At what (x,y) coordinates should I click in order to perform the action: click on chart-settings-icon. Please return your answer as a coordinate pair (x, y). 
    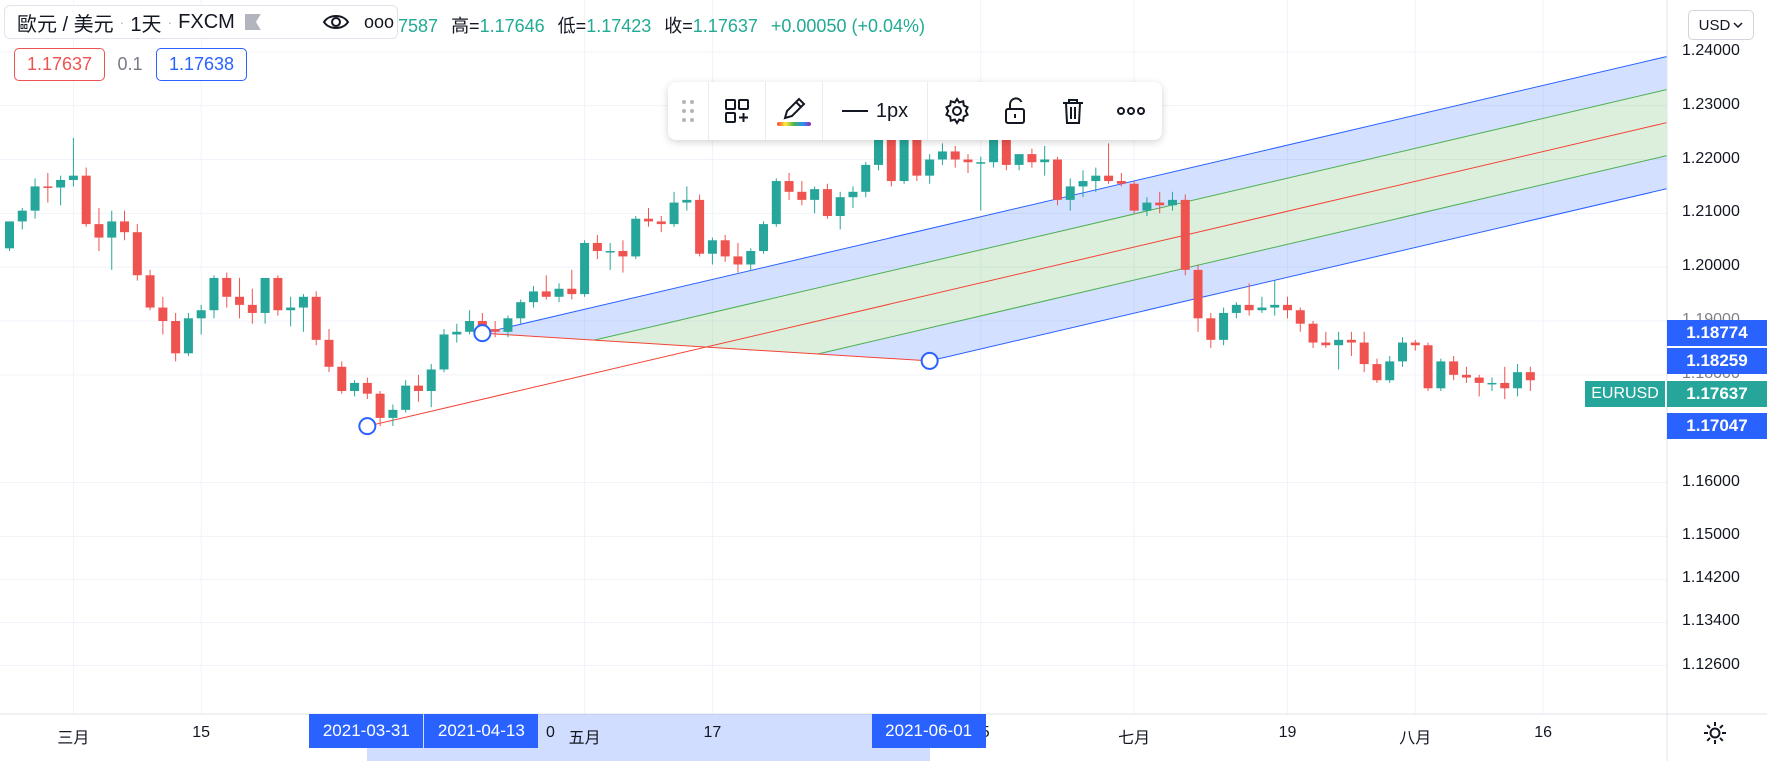
    Looking at the image, I should click on (1715, 733).